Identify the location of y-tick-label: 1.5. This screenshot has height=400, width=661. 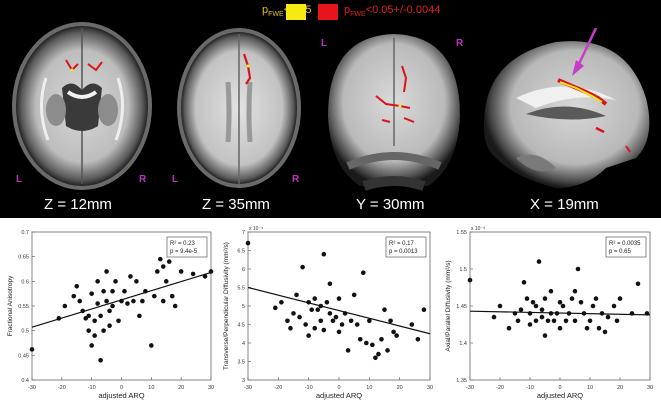
(463, 270).